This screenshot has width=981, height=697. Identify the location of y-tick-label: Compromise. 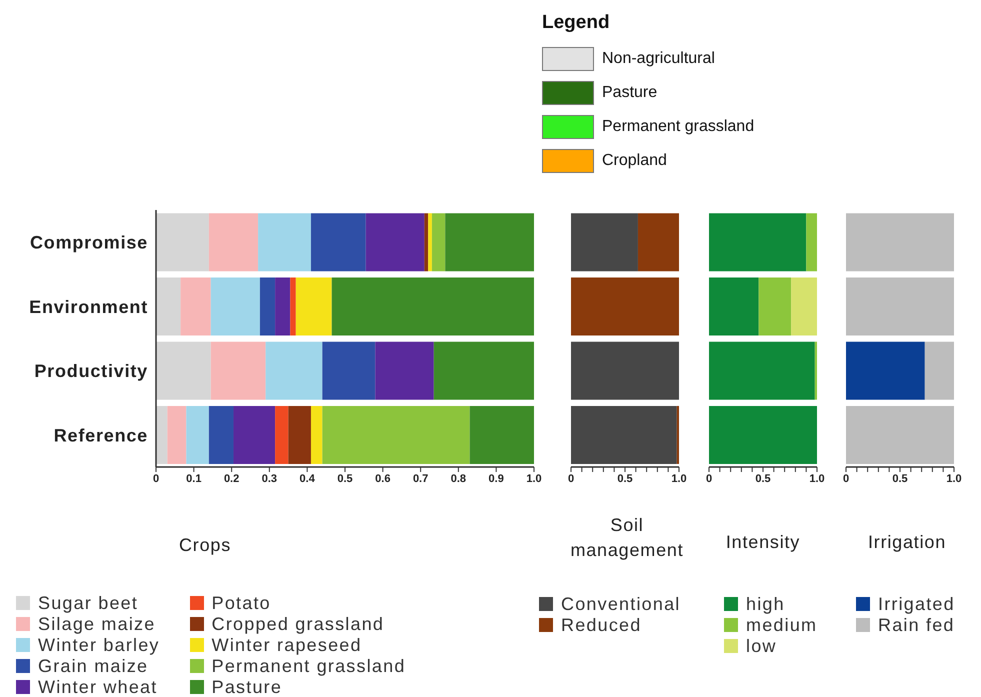
(89, 242).